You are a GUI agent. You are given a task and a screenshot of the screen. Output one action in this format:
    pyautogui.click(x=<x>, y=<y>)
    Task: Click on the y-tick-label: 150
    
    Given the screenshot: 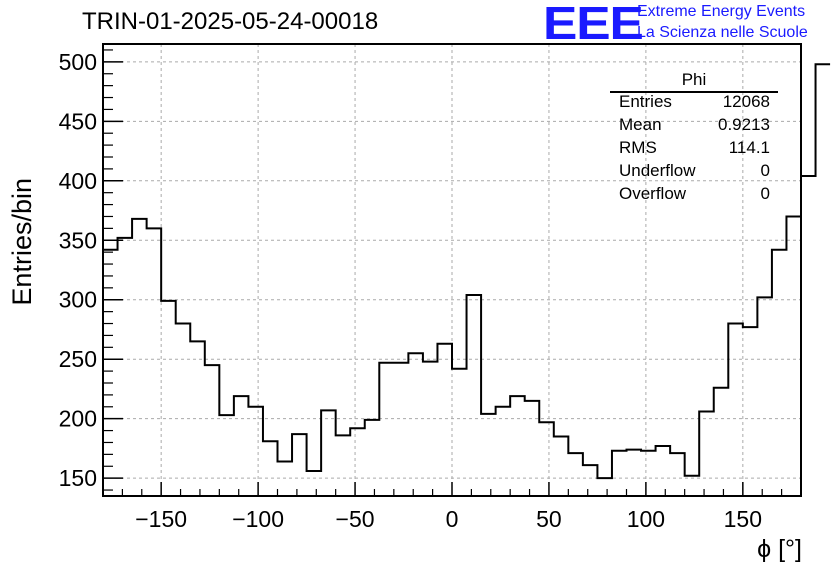 What is the action you would take?
    pyautogui.click(x=78, y=478)
    